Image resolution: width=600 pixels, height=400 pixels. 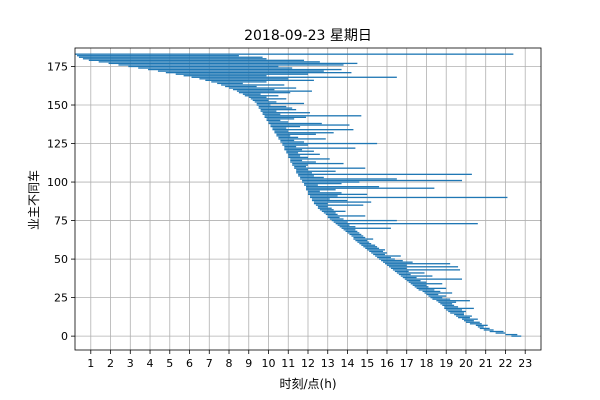 What do you see at coordinates (367, 363) in the screenshot?
I see `x-tick-label: 15` at bounding box center [367, 363].